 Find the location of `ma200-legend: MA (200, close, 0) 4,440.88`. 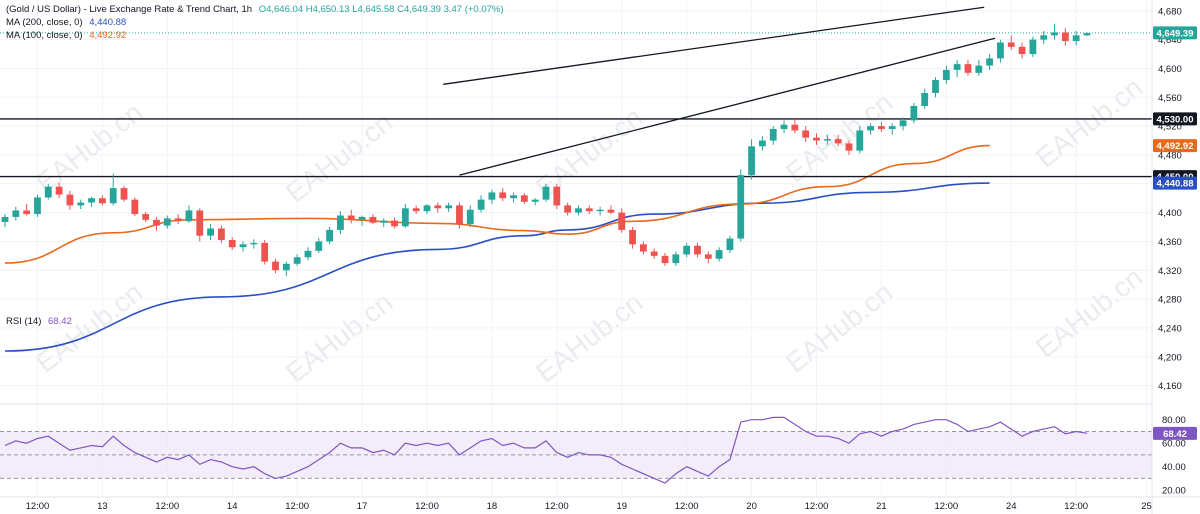

ma200-legend: MA (200, close, 0) 4,440.88 is located at coordinates (68, 22).